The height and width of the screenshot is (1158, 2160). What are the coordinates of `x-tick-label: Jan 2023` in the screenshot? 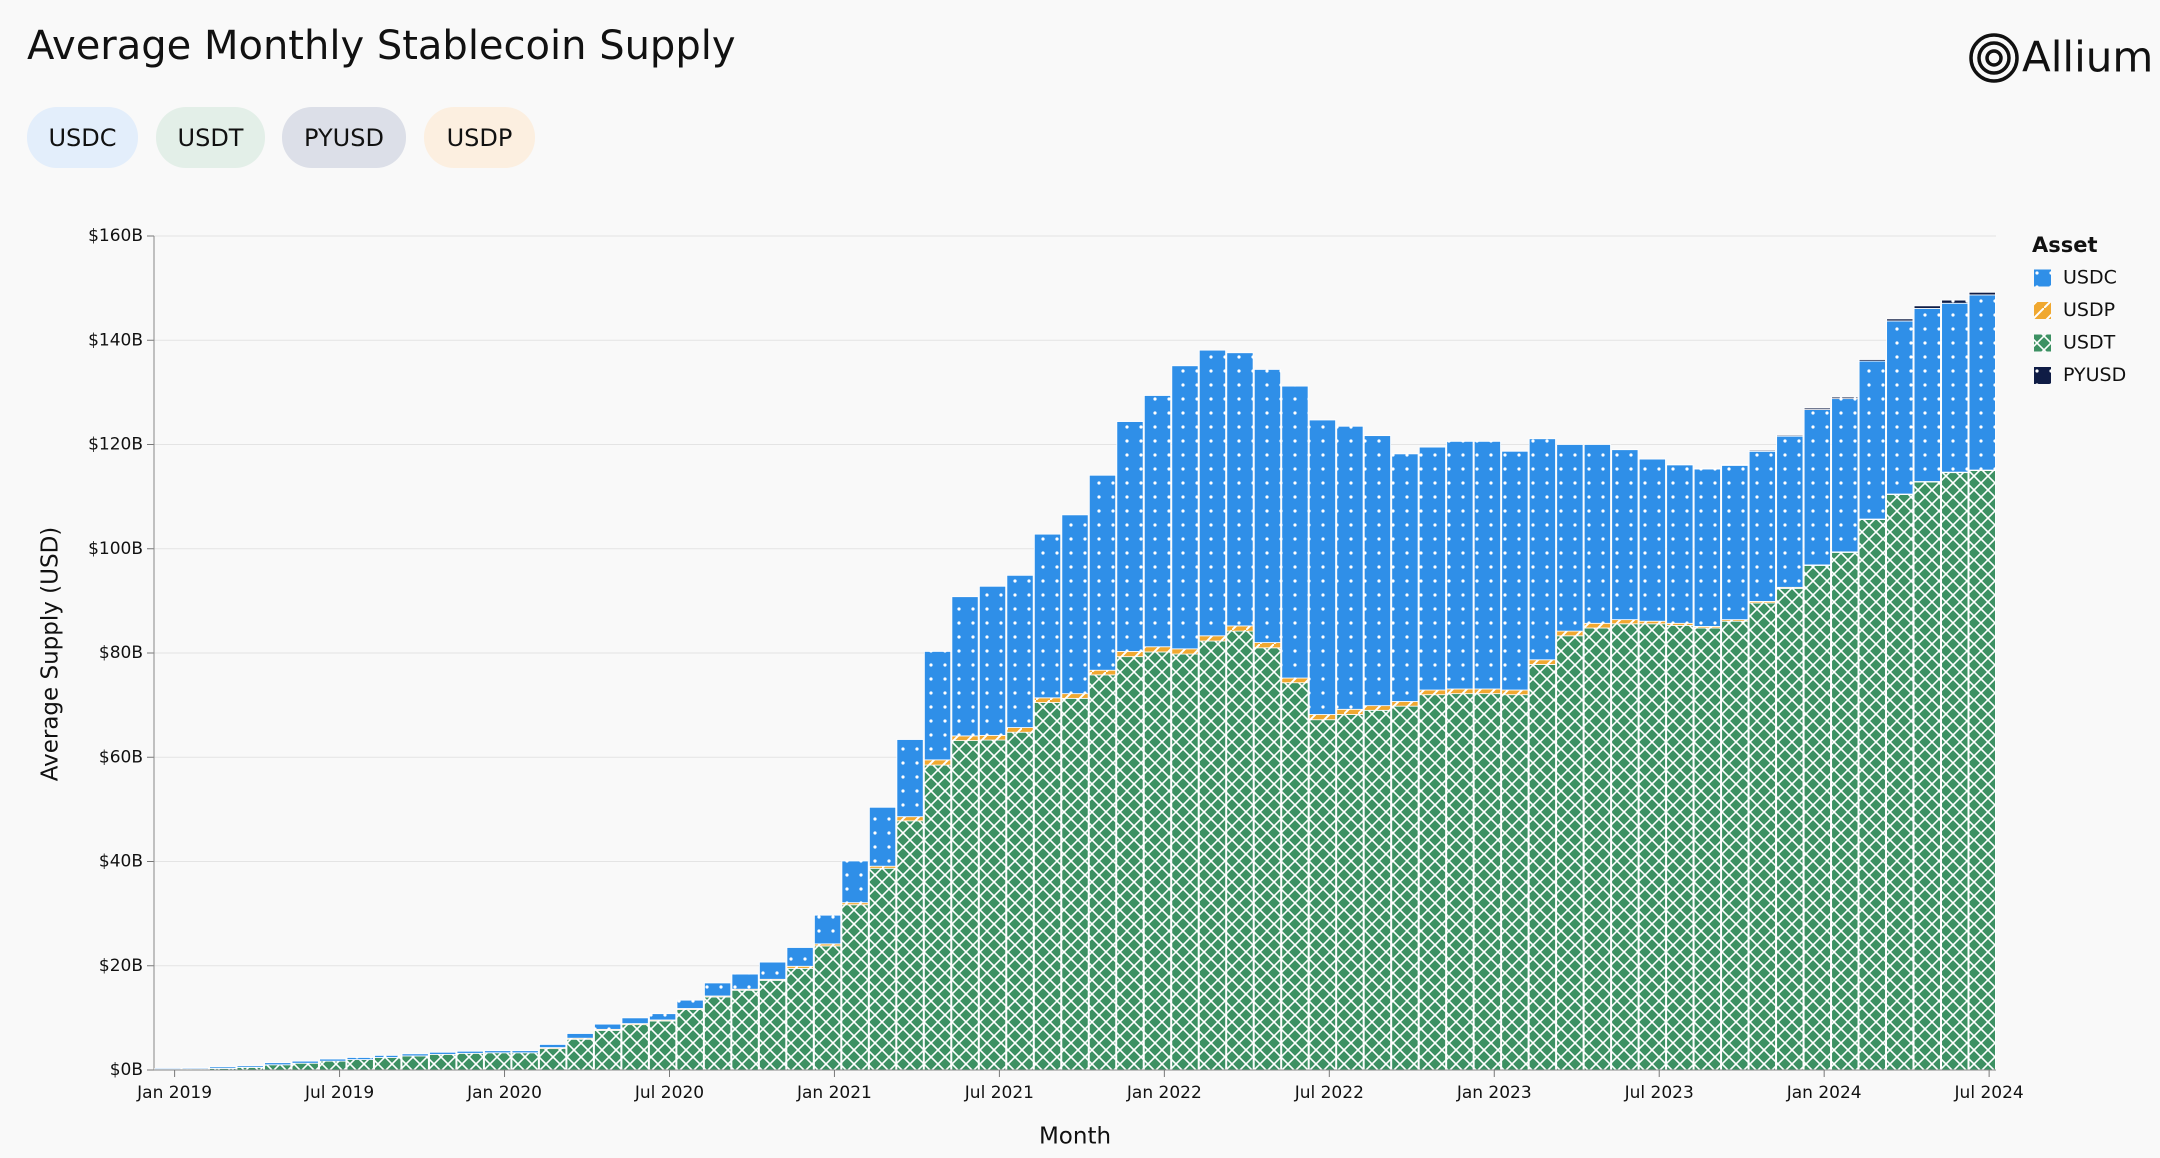 It's located at (1494, 1093).